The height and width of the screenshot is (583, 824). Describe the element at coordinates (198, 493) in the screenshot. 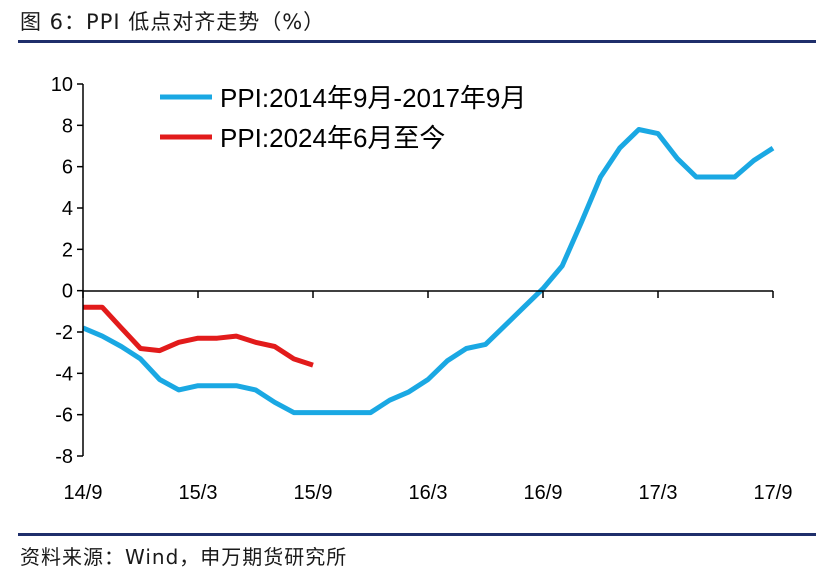

I see `x-tick-label: 15/3` at that location.